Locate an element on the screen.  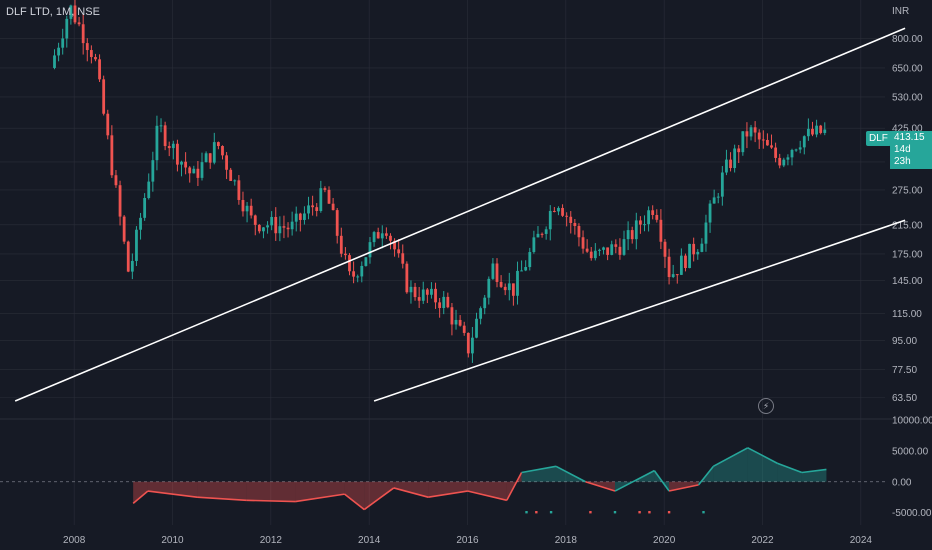
y-tick-label: 145.00 is located at coordinates (907, 281).